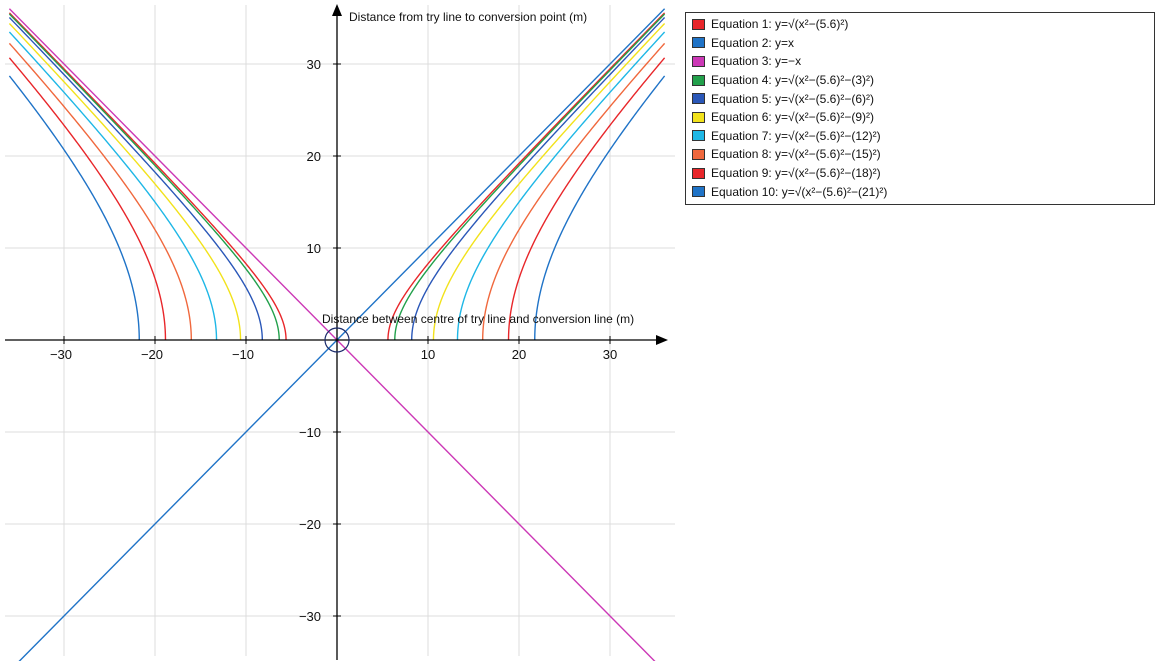 Image resolution: width=1162 pixels, height=661 pixels. What do you see at coordinates (337, 340) in the screenshot?
I see `origin-marker` at bounding box center [337, 340].